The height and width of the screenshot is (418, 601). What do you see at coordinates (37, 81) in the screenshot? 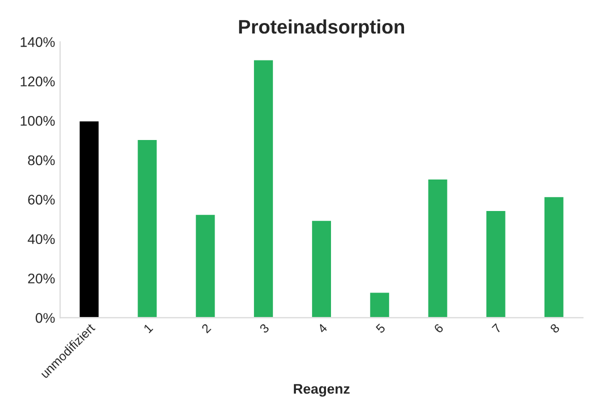
I see `y-tick-label: 120%` at bounding box center [37, 81].